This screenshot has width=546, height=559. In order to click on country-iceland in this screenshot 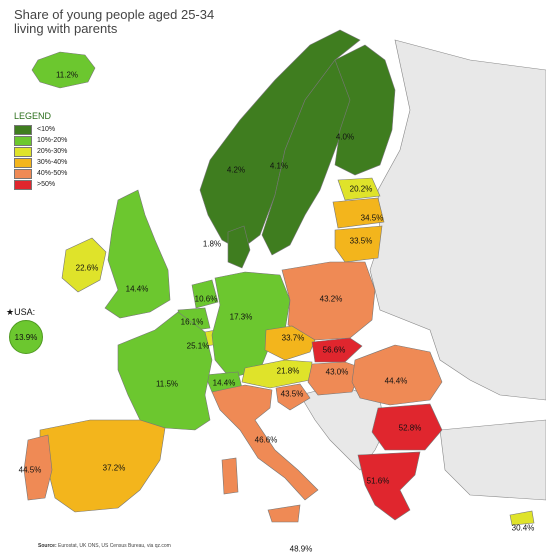, I will do `click(63, 70)`.